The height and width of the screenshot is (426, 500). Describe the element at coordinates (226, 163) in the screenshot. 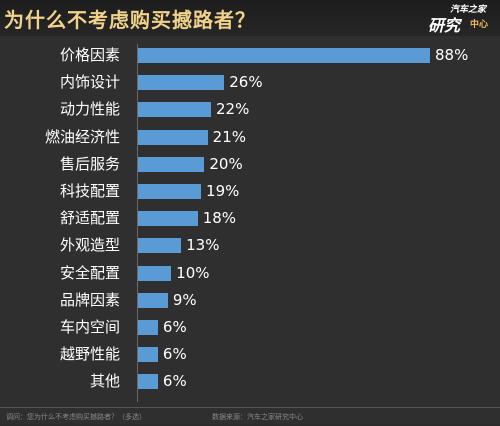

I see `value-label: 20%` at that location.